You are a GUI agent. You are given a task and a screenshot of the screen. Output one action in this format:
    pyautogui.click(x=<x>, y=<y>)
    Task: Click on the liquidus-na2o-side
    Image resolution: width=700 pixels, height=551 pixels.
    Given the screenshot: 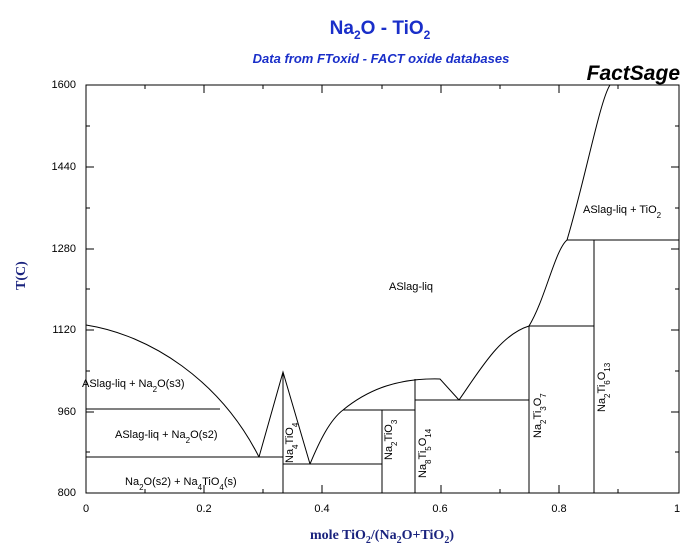 What is the action you would take?
    pyautogui.click(x=172, y=391)
    